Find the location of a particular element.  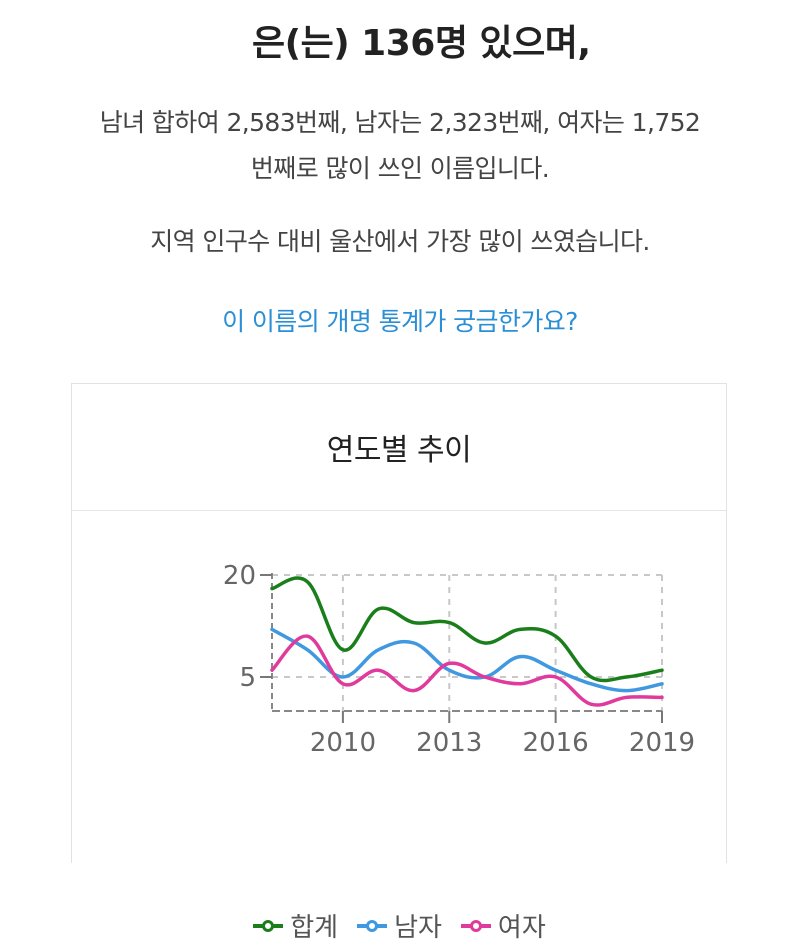

x-tick-label: 2016 is located at coordinates (556, 743).